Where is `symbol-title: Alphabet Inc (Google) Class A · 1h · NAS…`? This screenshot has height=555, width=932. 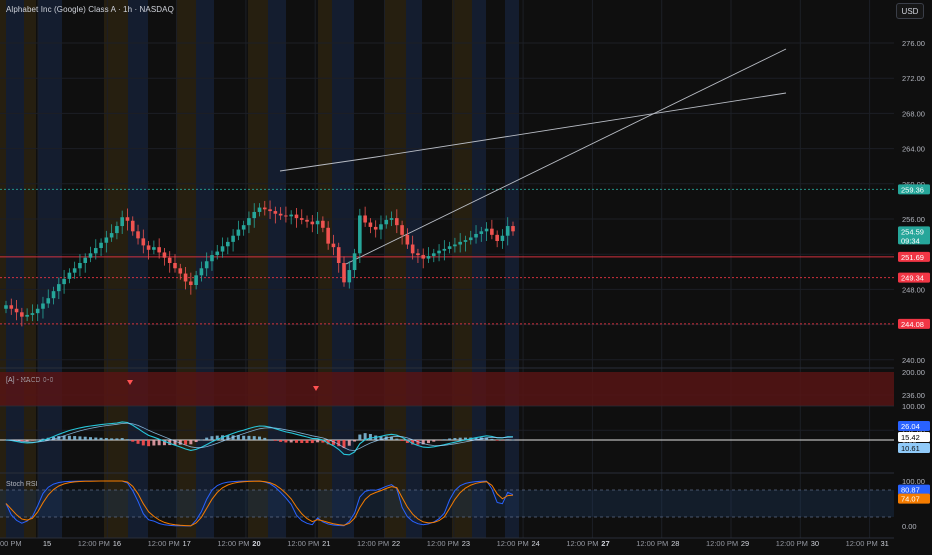
symbol-title: Alphabet Inc (Google) Class A · 1h · NAS… is located at coordinates (90, 9).